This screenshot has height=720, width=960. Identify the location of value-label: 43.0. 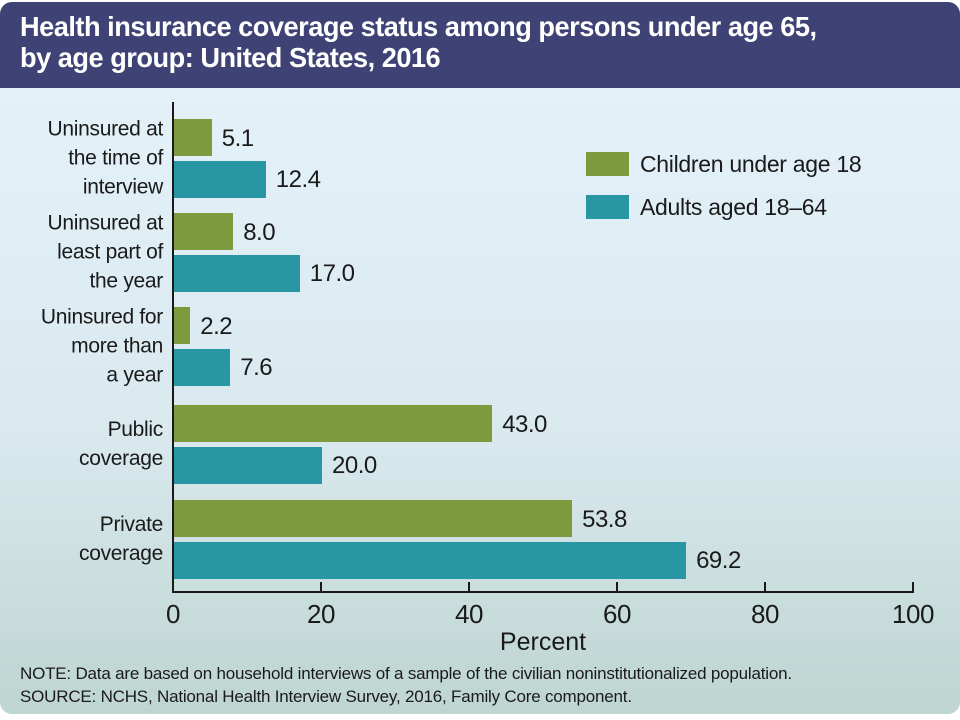
(524, 424).